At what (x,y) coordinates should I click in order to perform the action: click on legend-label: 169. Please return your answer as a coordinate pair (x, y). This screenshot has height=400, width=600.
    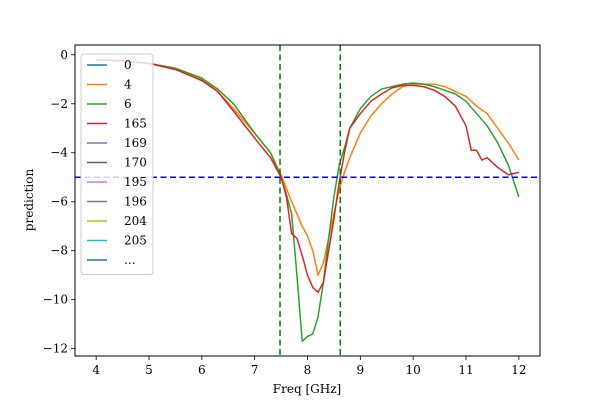
    Looking at the image, I should click on (135, 143).